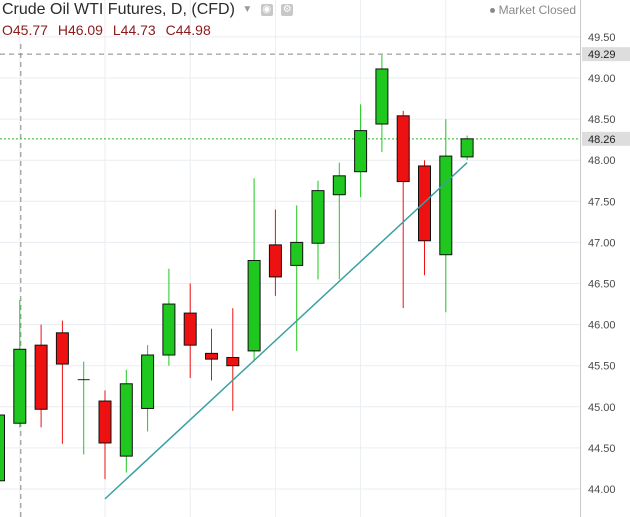 This screenshot has width=630, height=517. I want to click on market-status: Market Closed, so click(532, 10).